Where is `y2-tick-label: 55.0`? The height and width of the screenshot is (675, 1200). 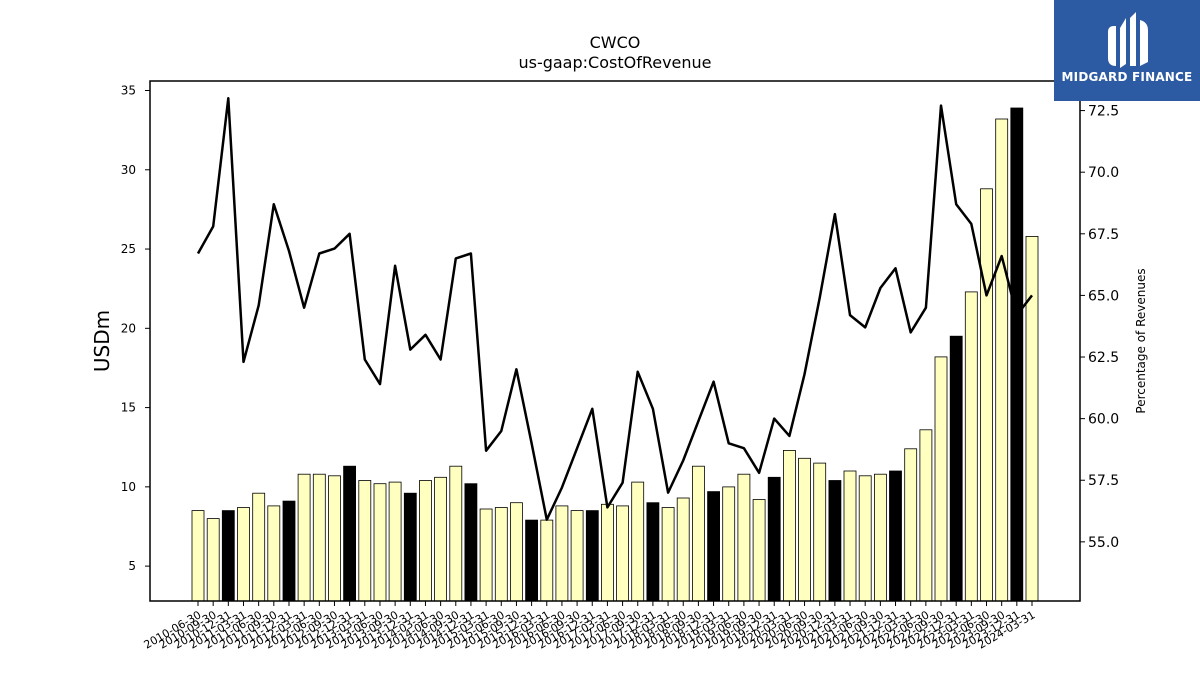 y2-tick-label: 55.0 is located at coordinates (1103, 543).